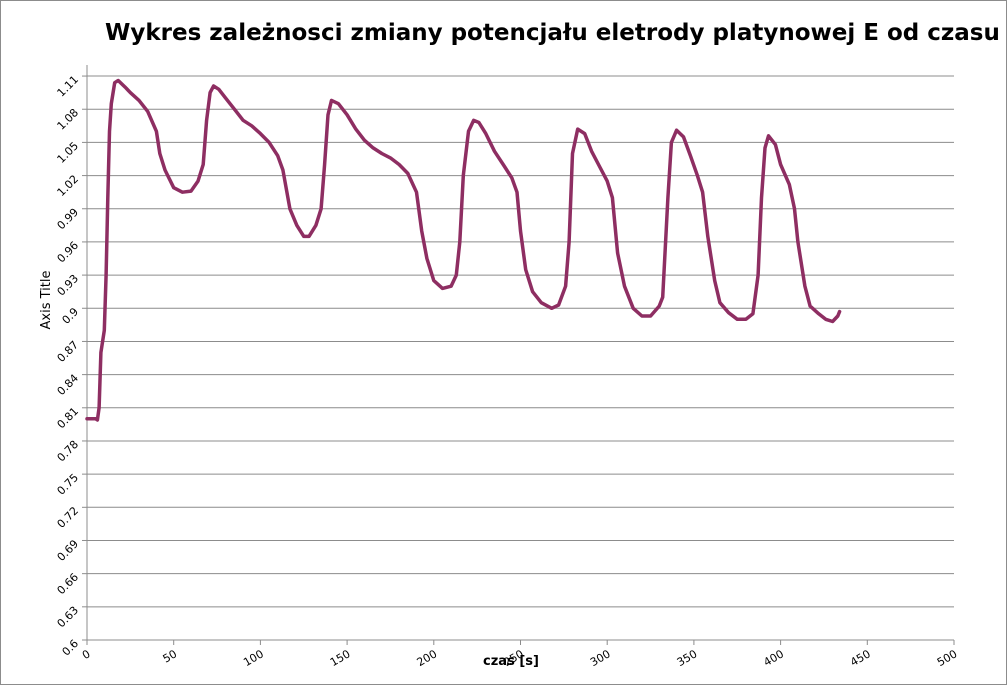  What do you see at coordinates (170, 656) in the screenshot?
I see `x-tick-label: 50` at bounding box center [170, 656].